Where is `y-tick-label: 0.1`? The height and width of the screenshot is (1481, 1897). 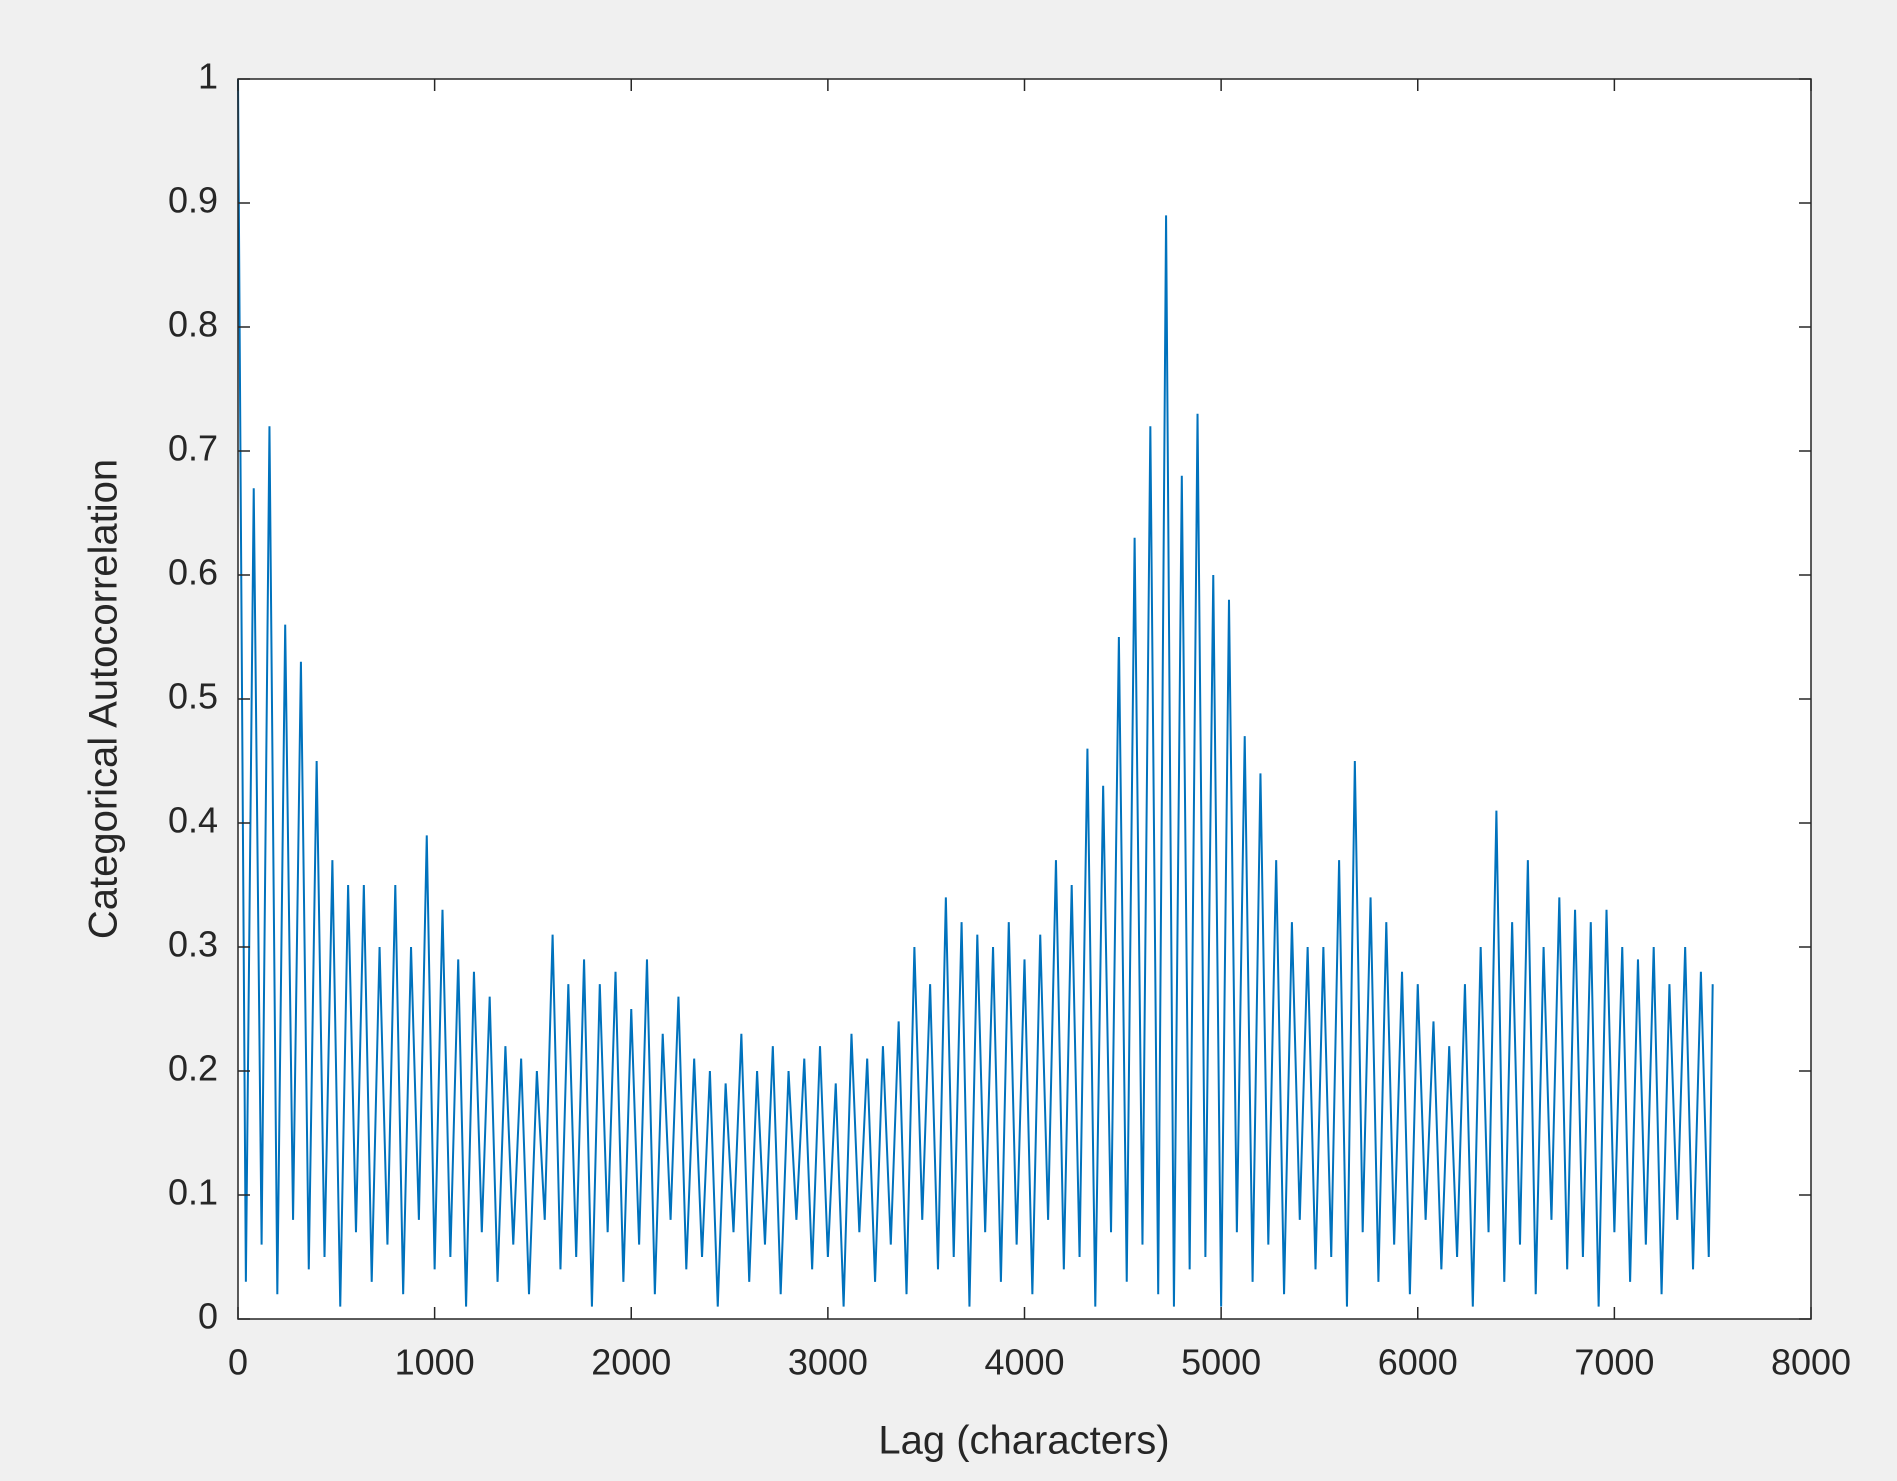
y-tick-label: 0.1 is located at coordinates (193, 1192).